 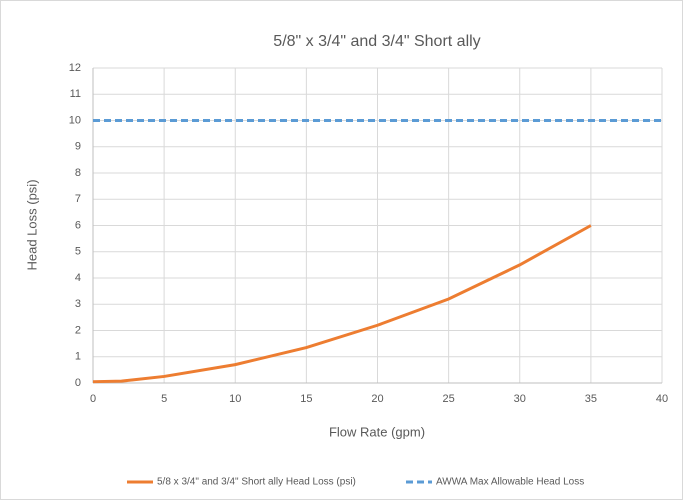 I want to click on y-tick-label: 7, so click(x=78, y=199).